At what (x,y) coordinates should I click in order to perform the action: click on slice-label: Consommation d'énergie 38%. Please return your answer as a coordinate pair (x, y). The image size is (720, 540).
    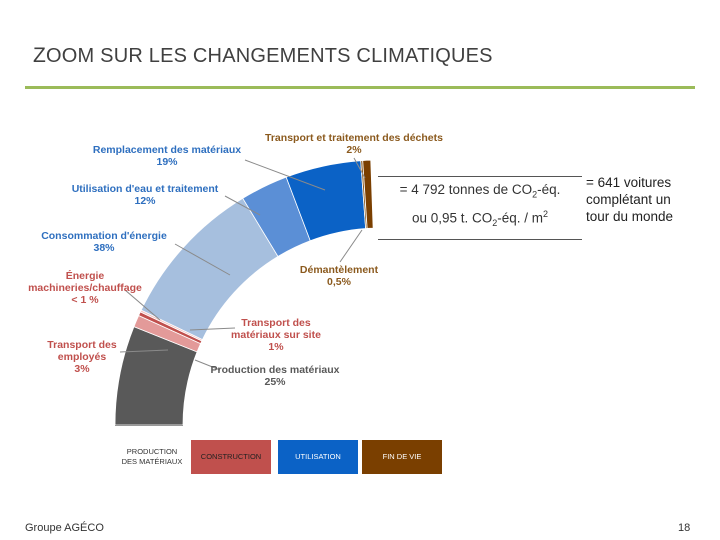
    Looking at the image, I should click on (104, 242).